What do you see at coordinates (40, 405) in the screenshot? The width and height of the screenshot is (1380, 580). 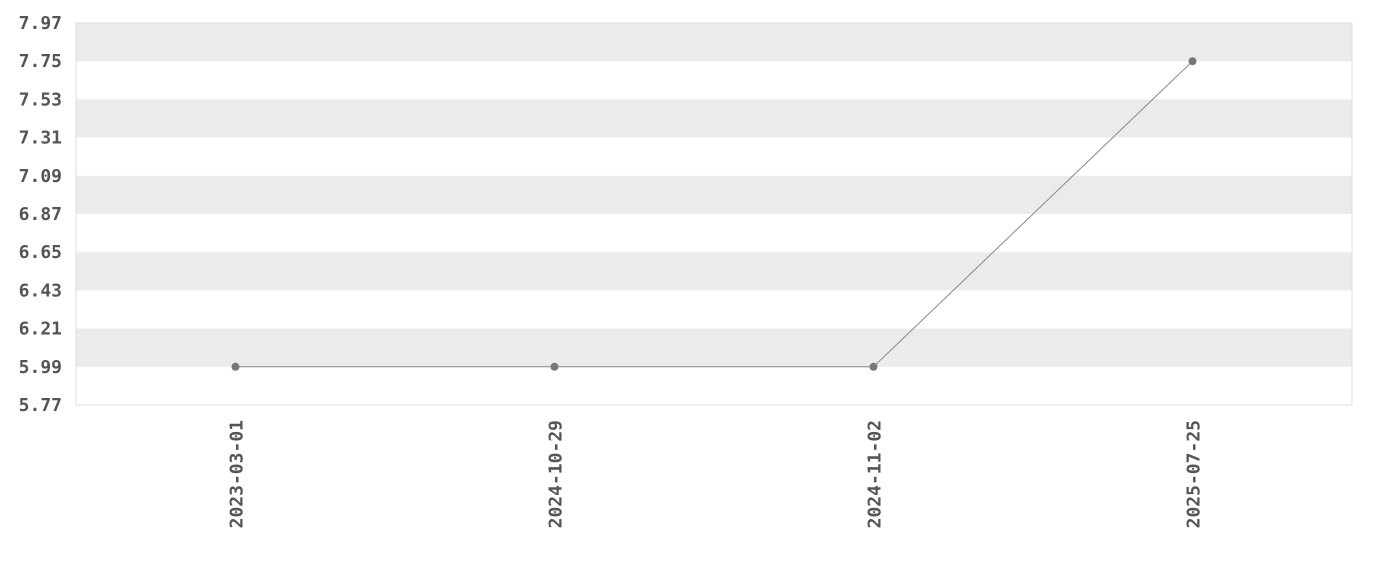 I see `y-tick-label: 5.77` at bounding box center [40, 405].